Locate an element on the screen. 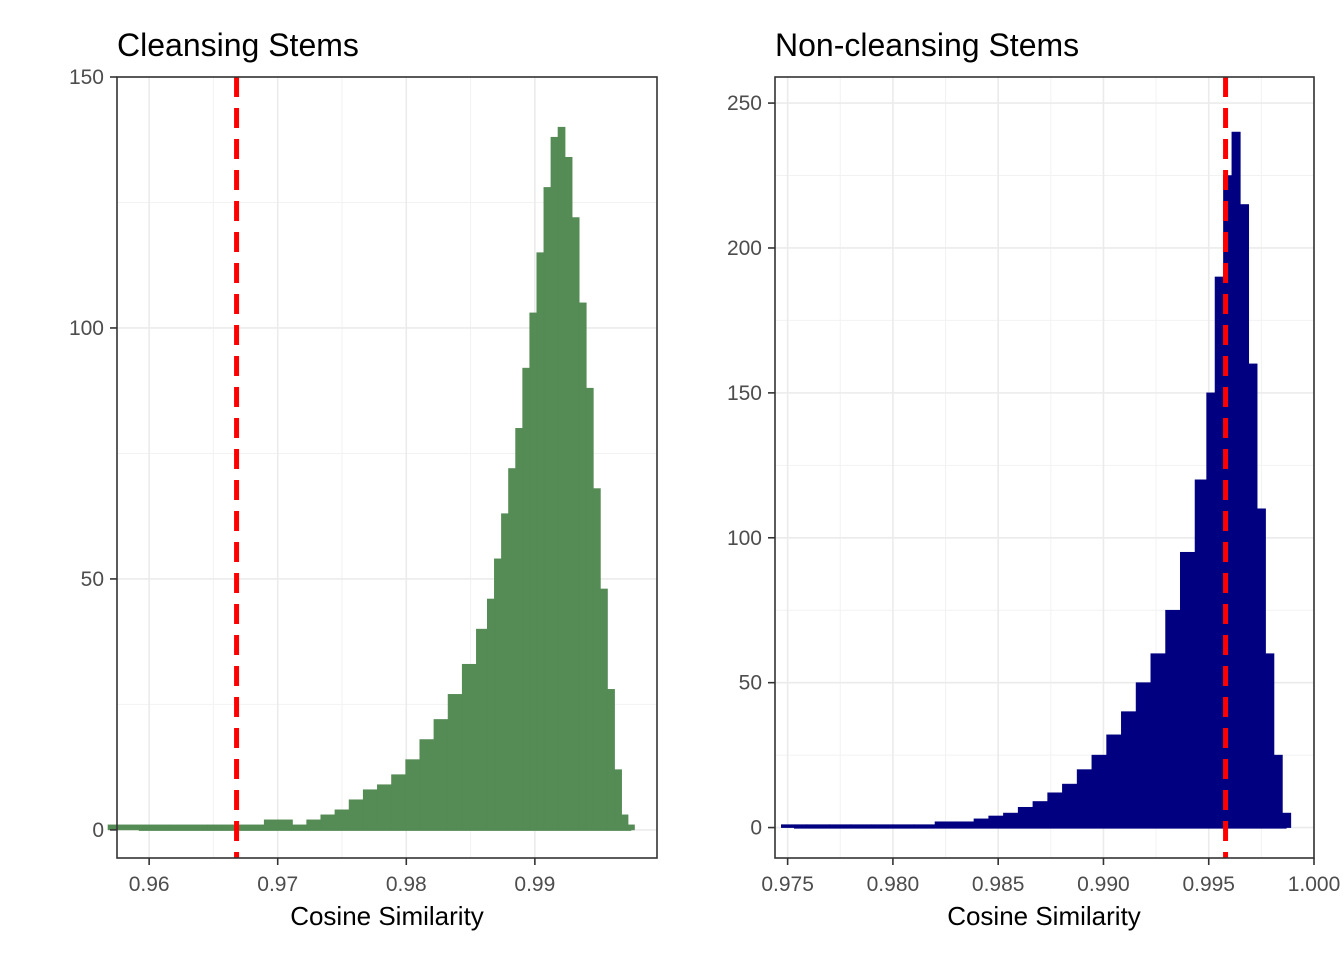 Image resolution: width=1344 pixels, height=960 pixels. x-tick-label: 0.985 is located at coordinates (998, 884).